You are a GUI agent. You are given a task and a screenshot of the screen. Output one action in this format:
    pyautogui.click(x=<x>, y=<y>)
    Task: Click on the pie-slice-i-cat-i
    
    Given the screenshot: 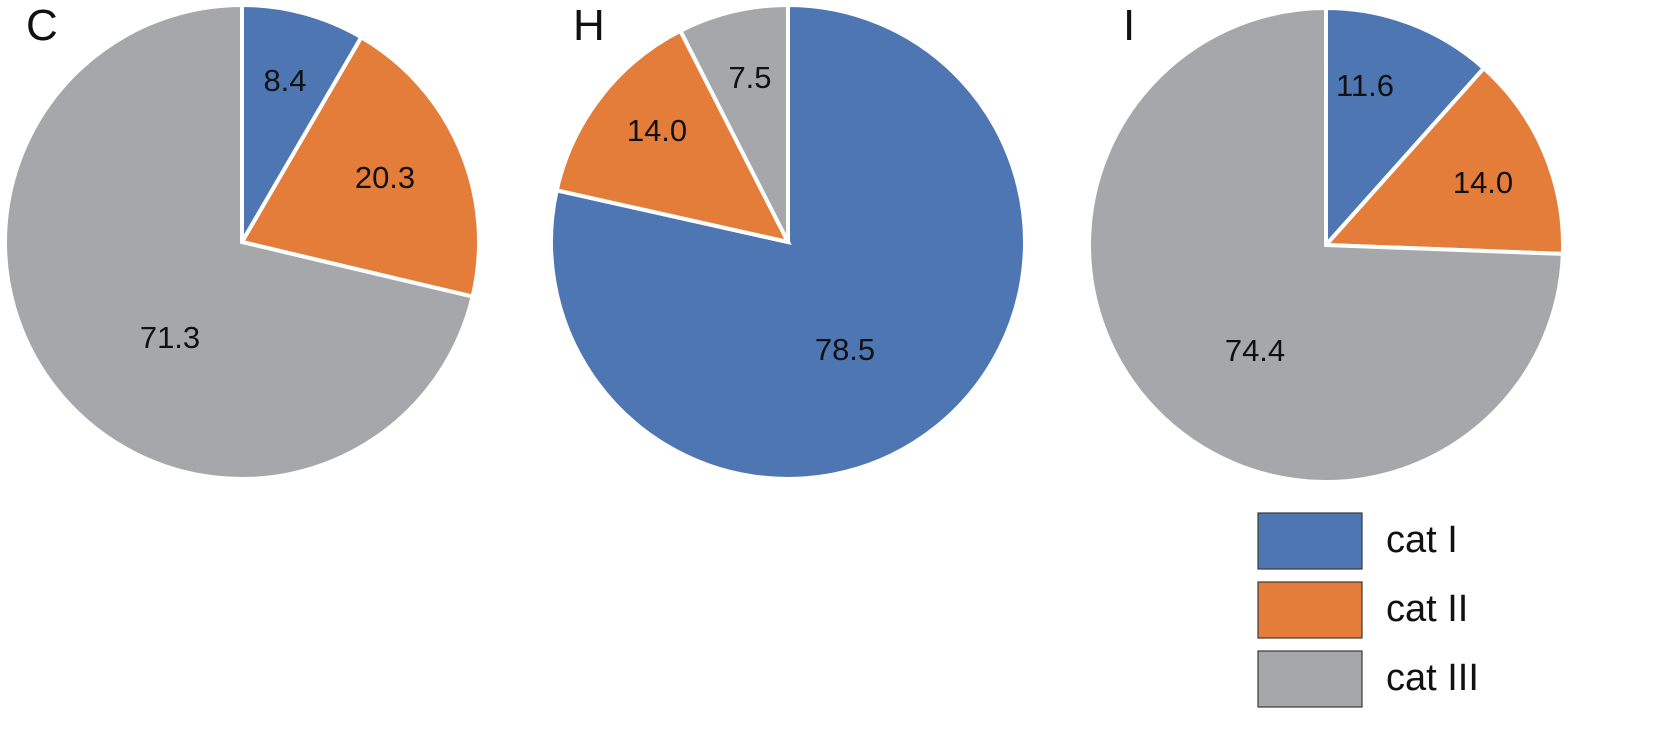 What is the action you would take?
    pyautogui.click(x=1405, y=128)
    